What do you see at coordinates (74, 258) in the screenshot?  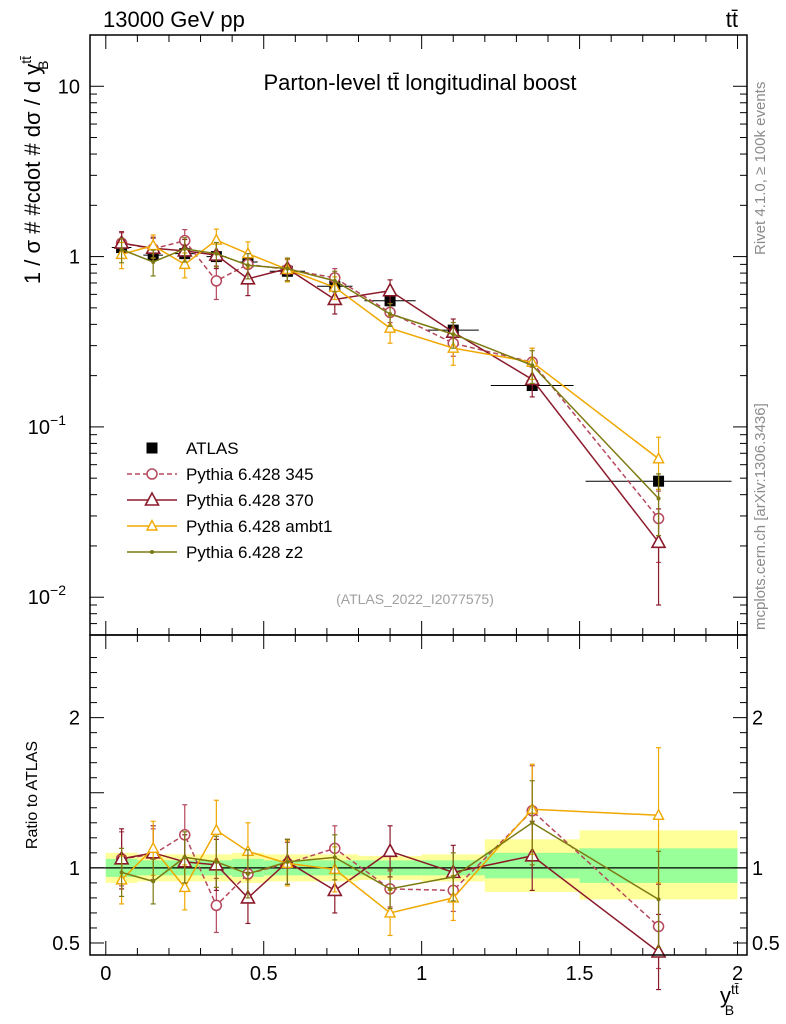 I see `main-y-tick-label: 1` at bounding box center [74, 258].